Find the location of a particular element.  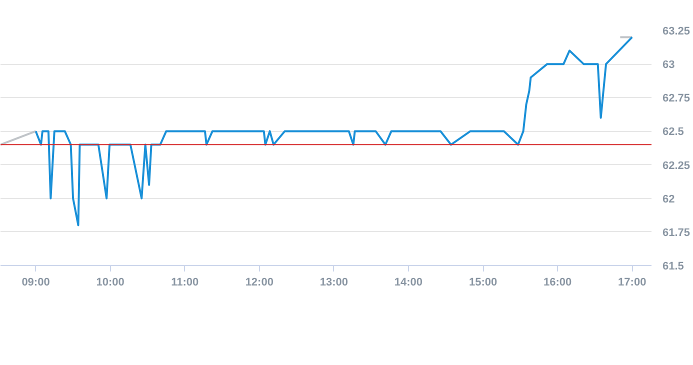

x-tick-label: 11:00 is located at coordinates (185, 282).